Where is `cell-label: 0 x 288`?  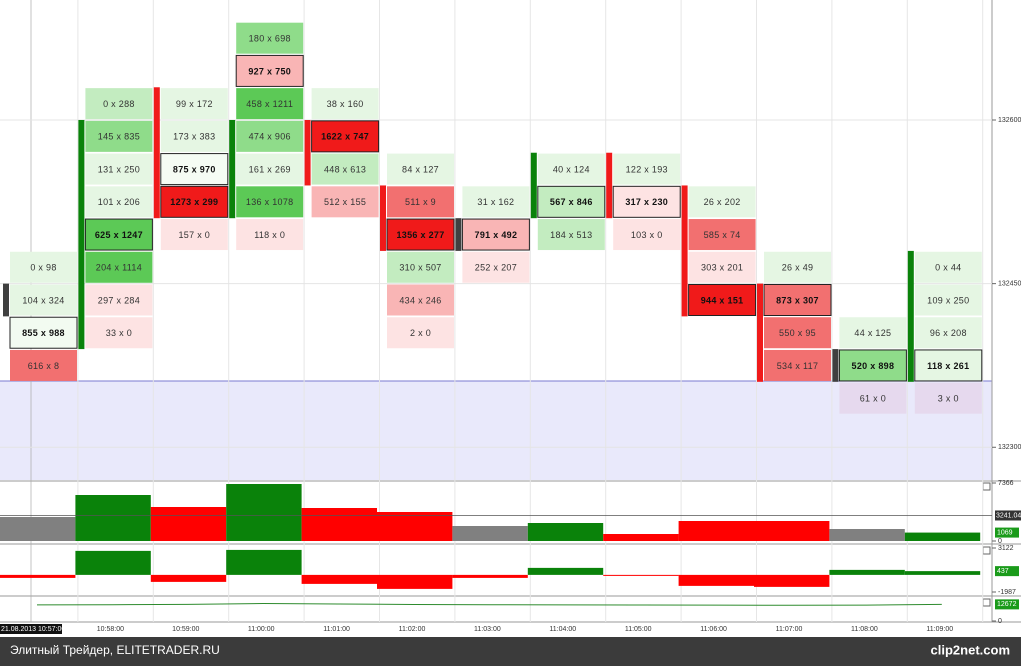 cell-label: 0 x 288 is located at coordinates (119, 104).